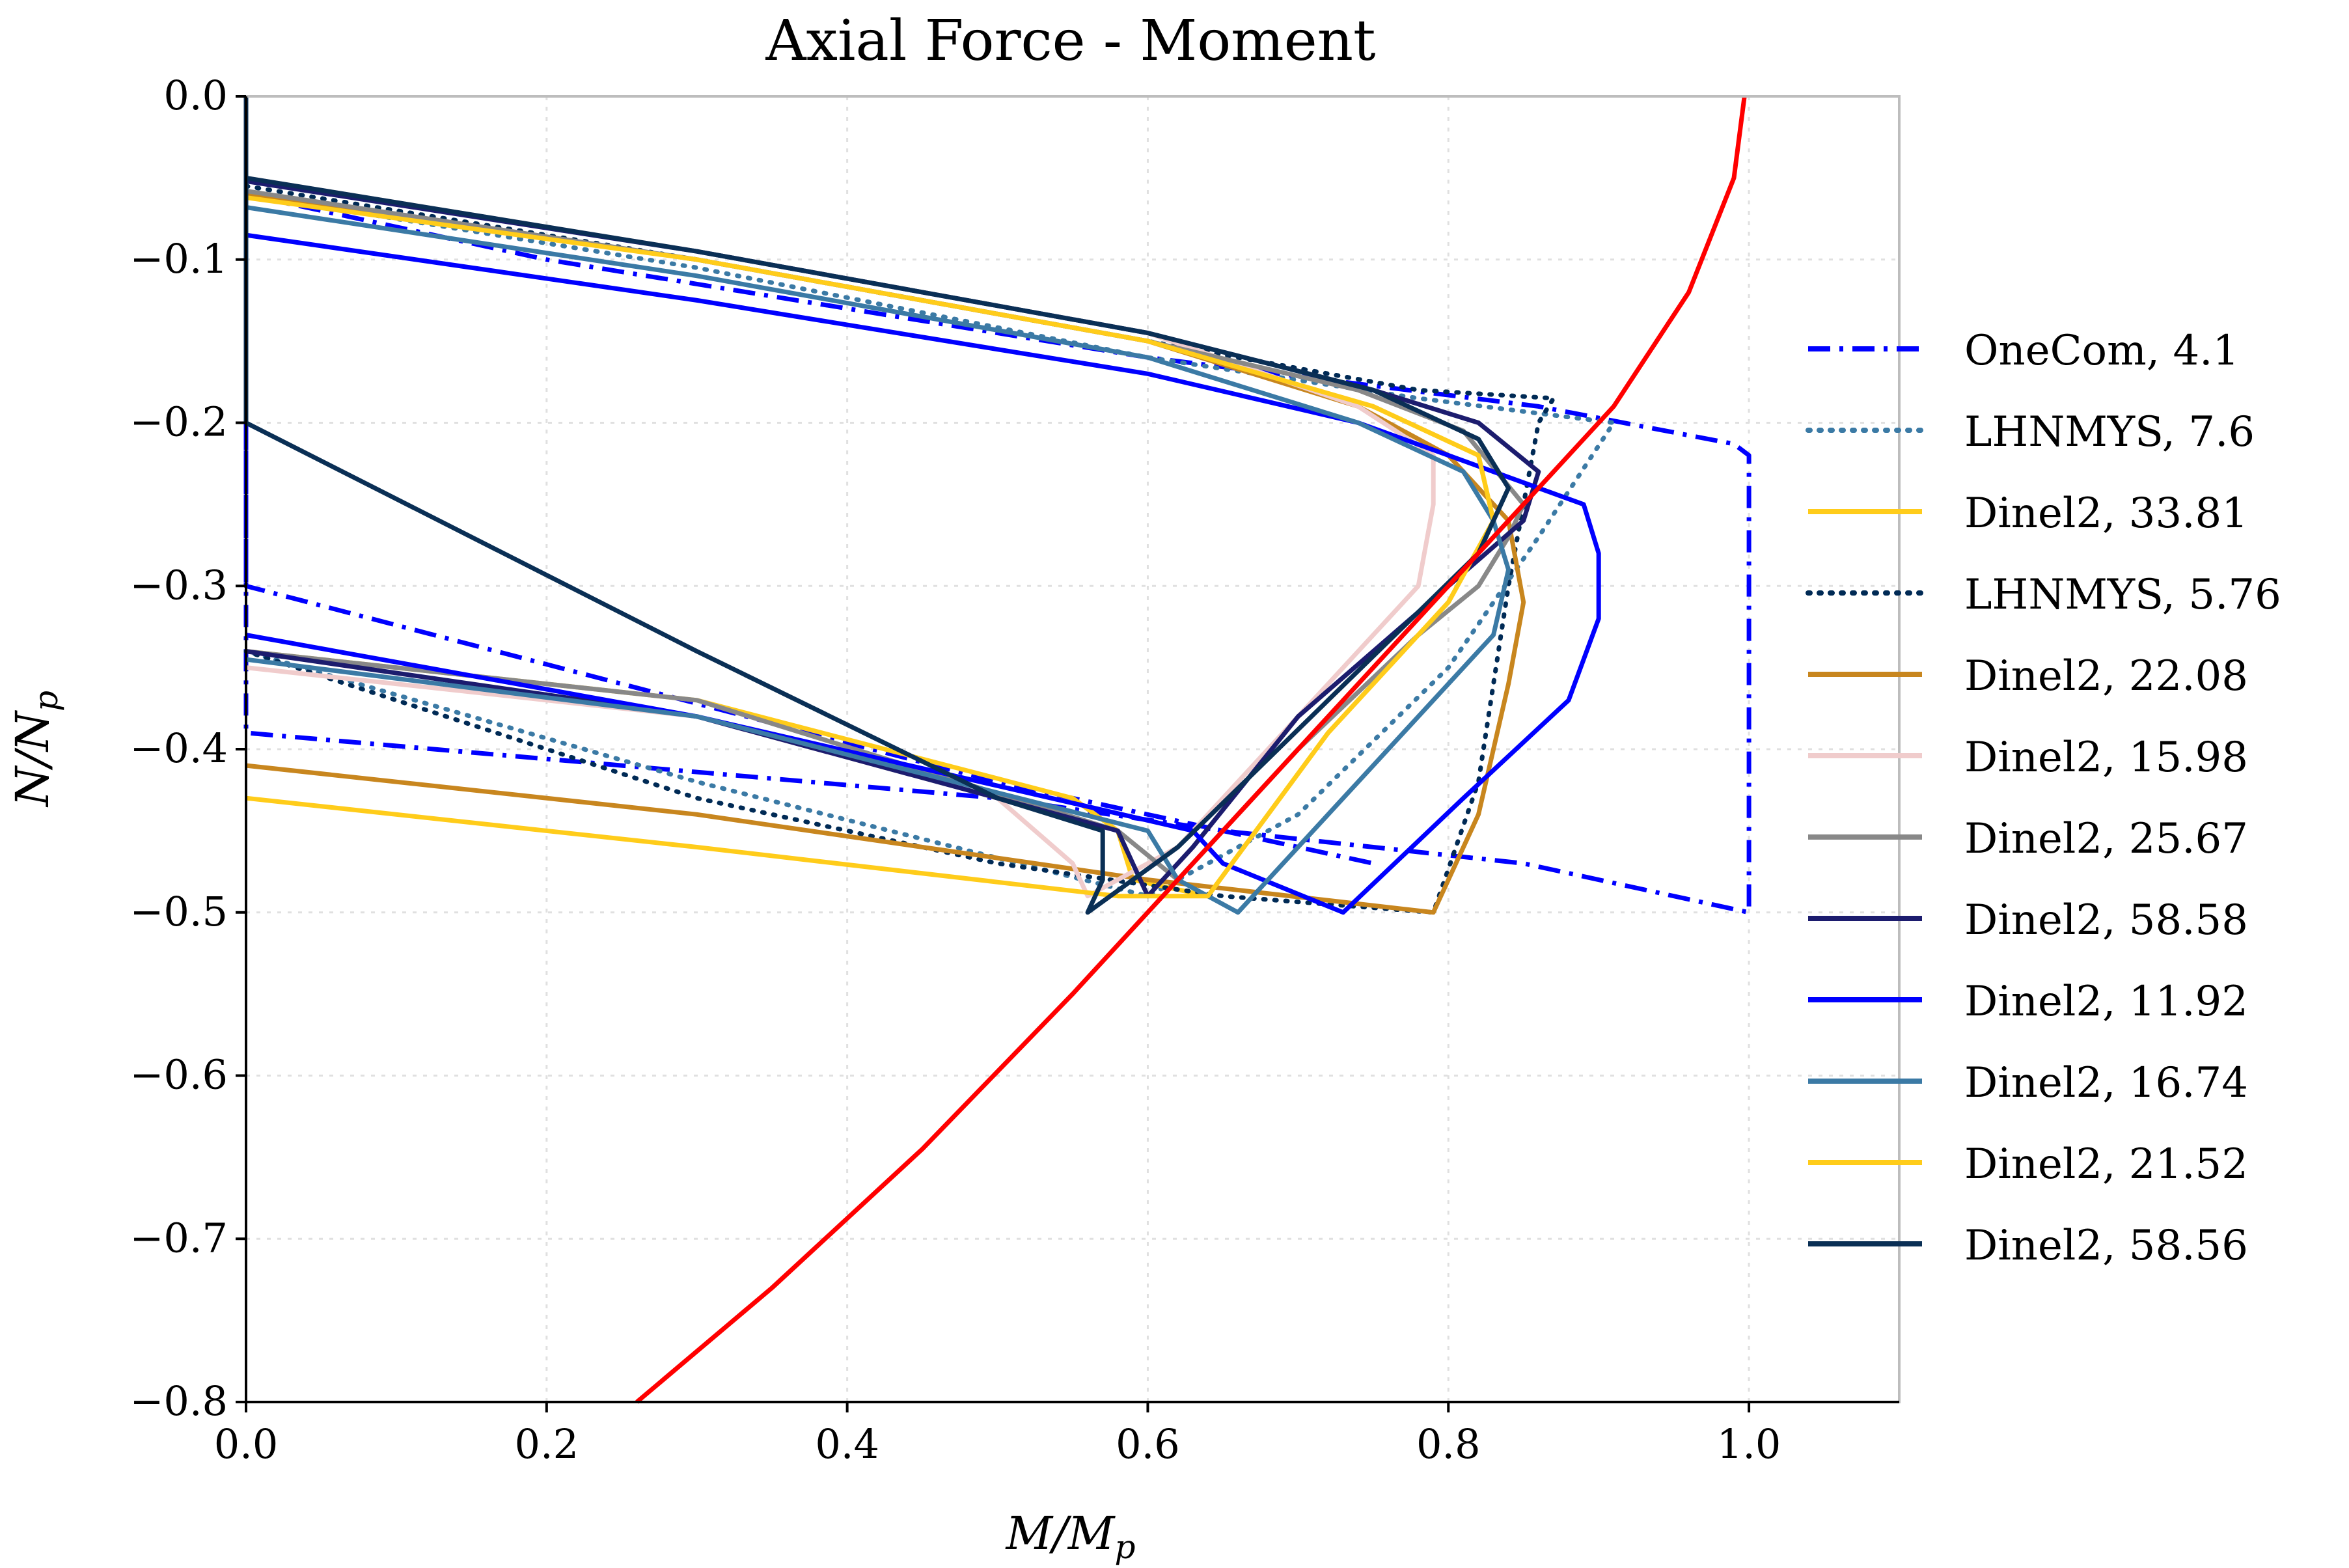 This screenshot has height=1568, width=2349. What do you see at coordinates (35, 749) in the screenshot?
I see `y-axis-label: N/Np` at bounding box center [35, 749].